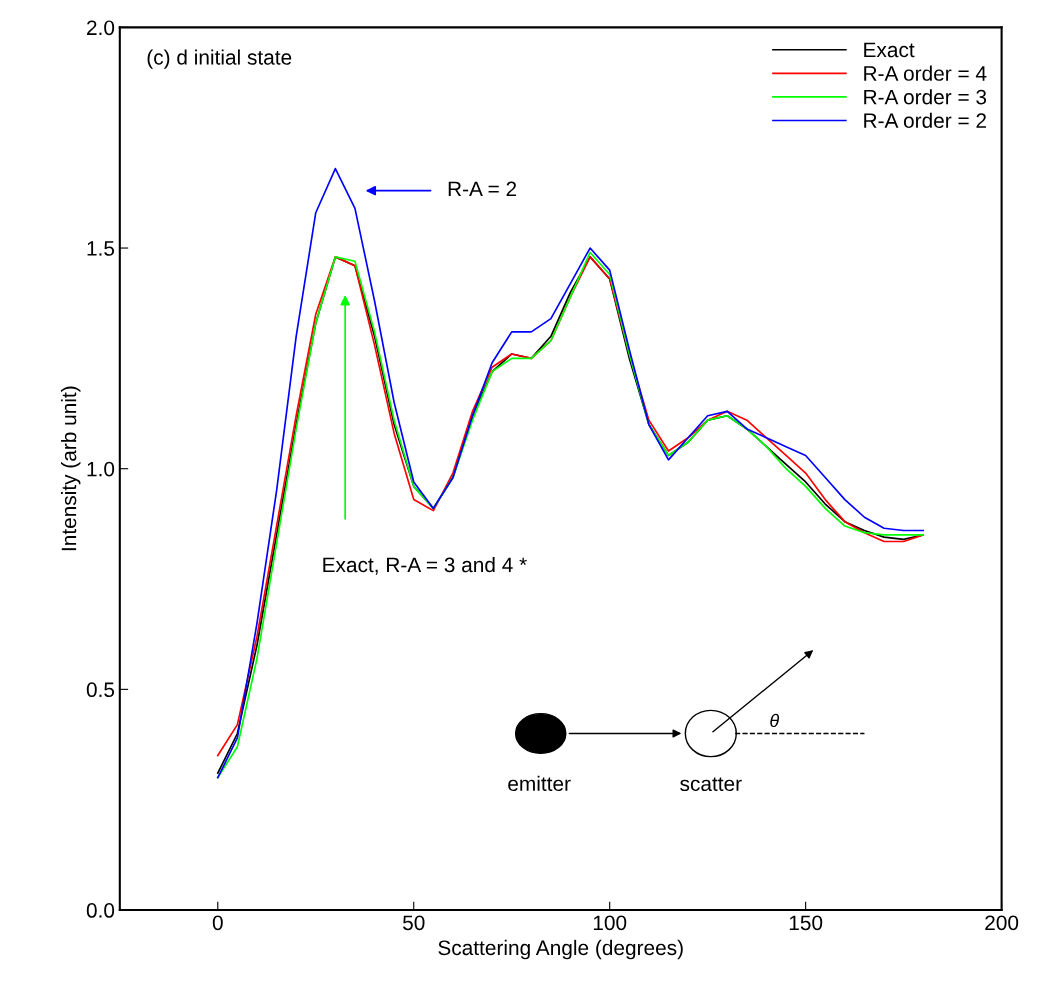  Describe the element at coordinates (539, 783) in the screenshot. I see `annotation: emitter` at that location.